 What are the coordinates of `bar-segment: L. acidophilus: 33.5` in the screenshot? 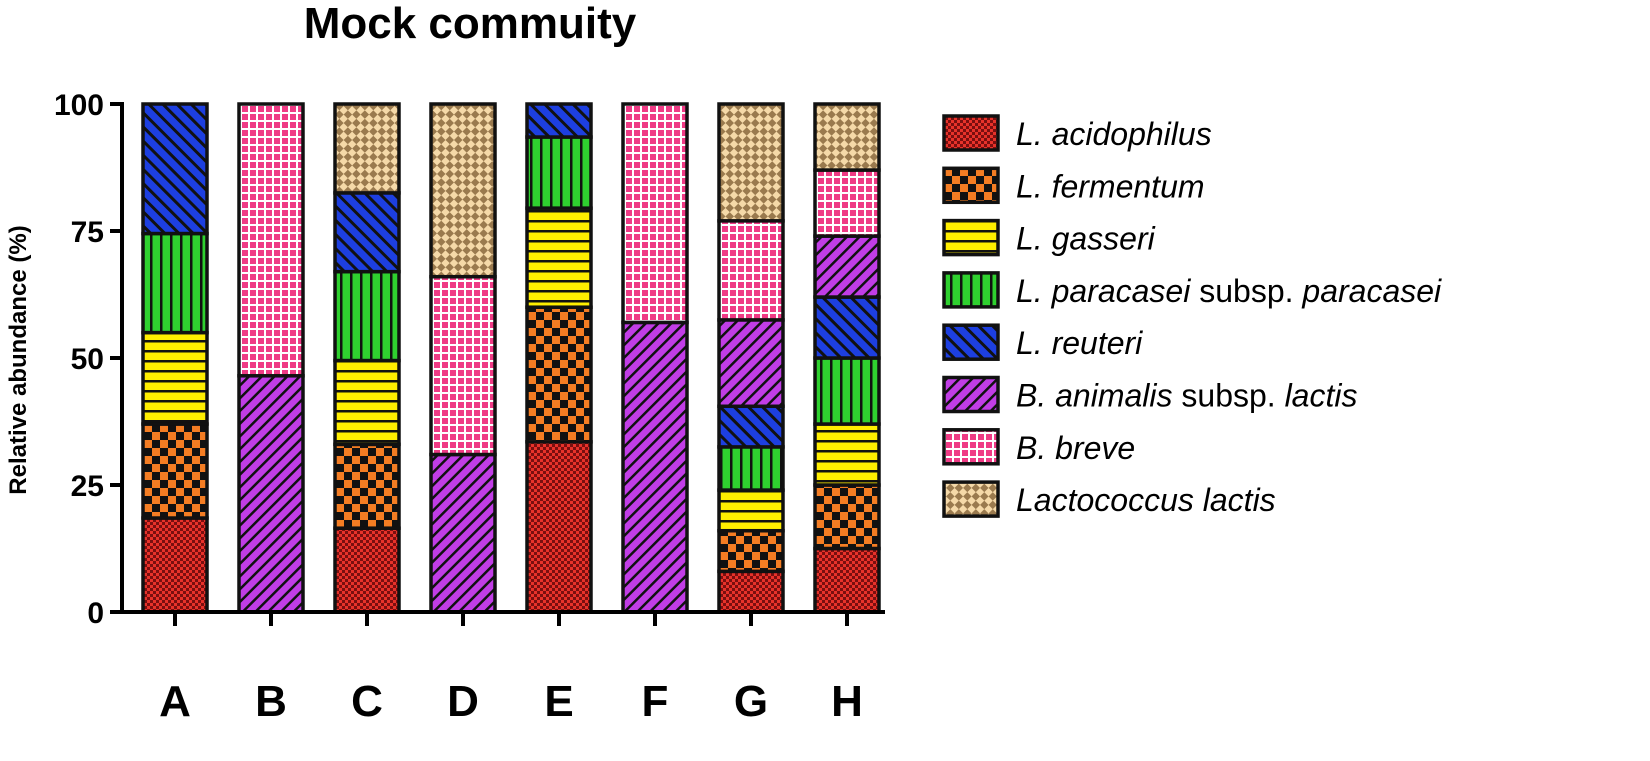 It's located at (559, 527).